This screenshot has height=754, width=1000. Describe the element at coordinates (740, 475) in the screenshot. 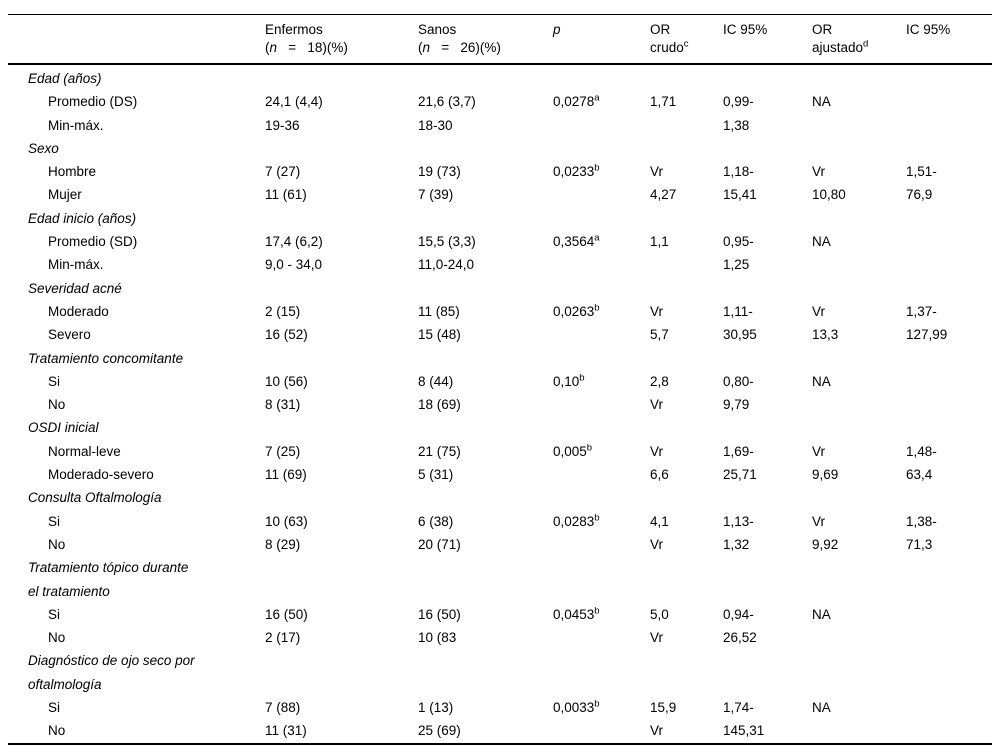

I see `cell-ic95-crudo: 25,71` at that location.